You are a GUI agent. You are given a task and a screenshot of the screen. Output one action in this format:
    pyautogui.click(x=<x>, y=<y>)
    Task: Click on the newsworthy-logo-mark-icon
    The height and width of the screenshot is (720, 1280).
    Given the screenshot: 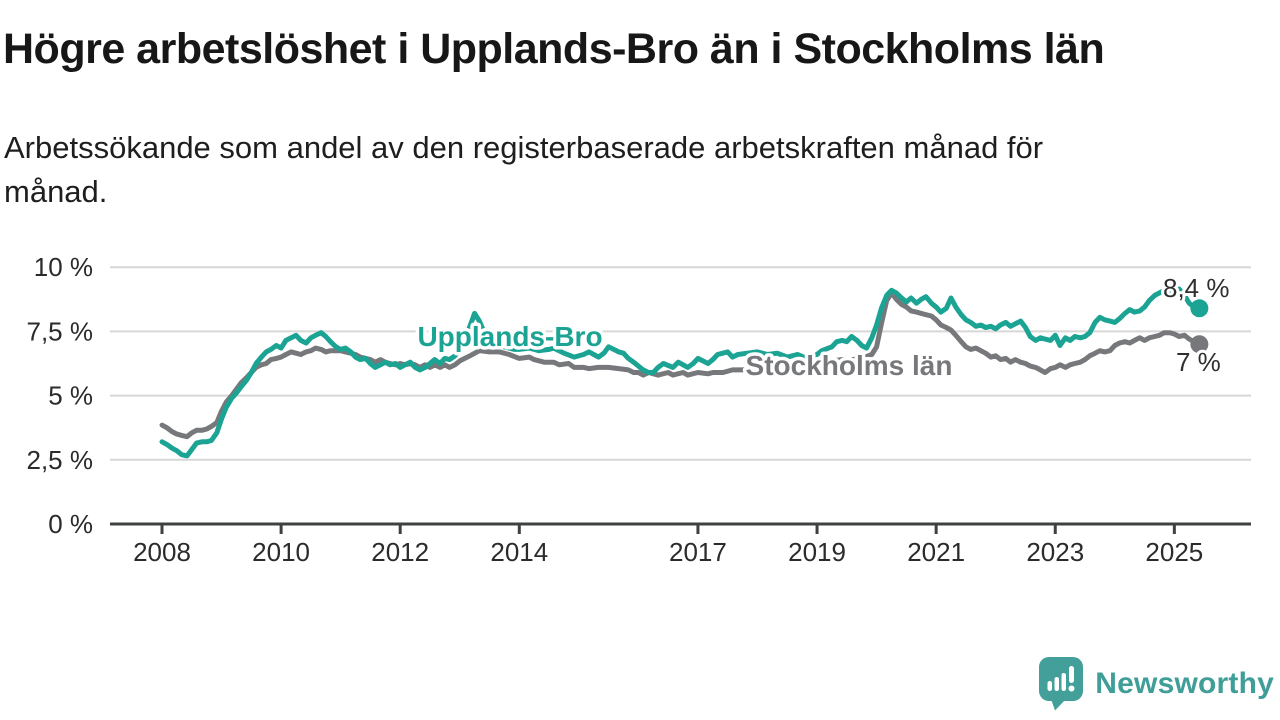 What is the action you would take?
    pyautogui.click(x=1061, y=684)
    